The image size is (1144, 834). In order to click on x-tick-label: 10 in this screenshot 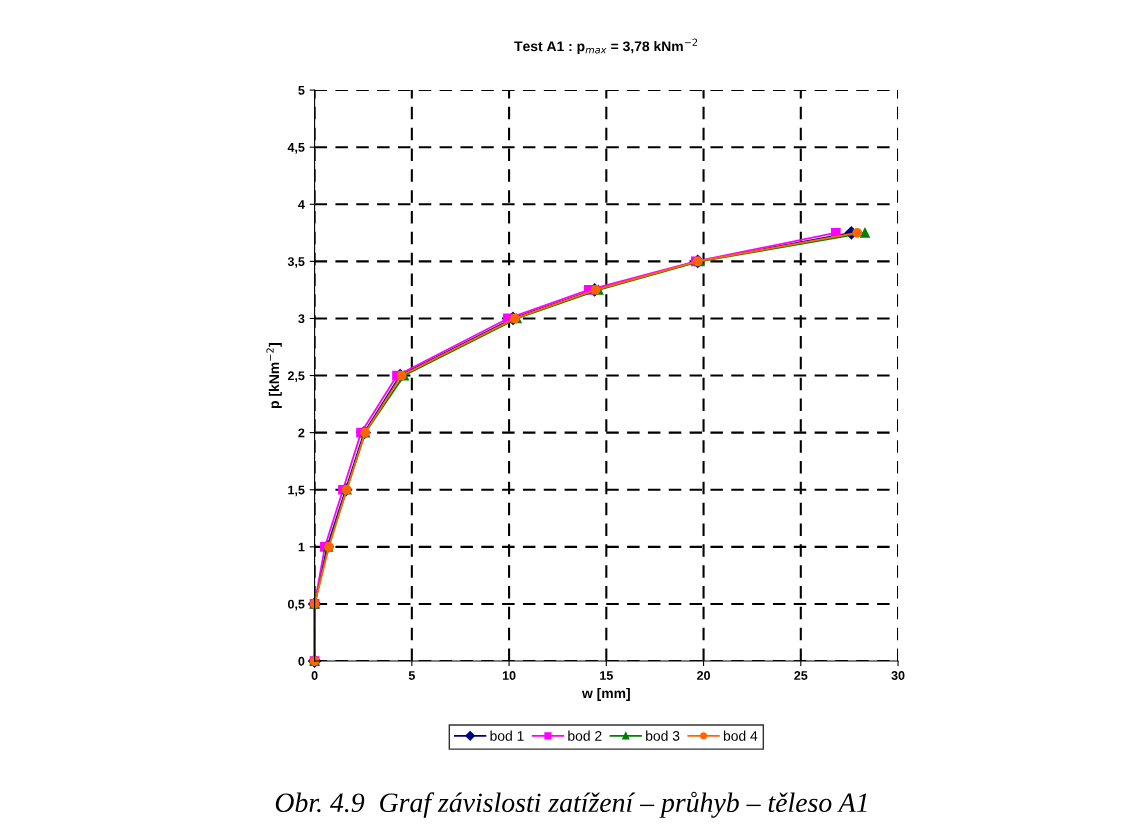, I will do `click(509, 675)`.